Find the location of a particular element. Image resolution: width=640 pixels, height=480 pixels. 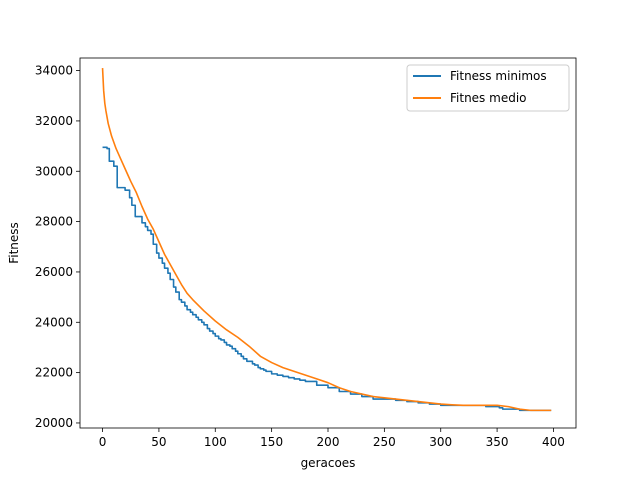

y-tick-label: 26000 is located at coordinates (54, 272).